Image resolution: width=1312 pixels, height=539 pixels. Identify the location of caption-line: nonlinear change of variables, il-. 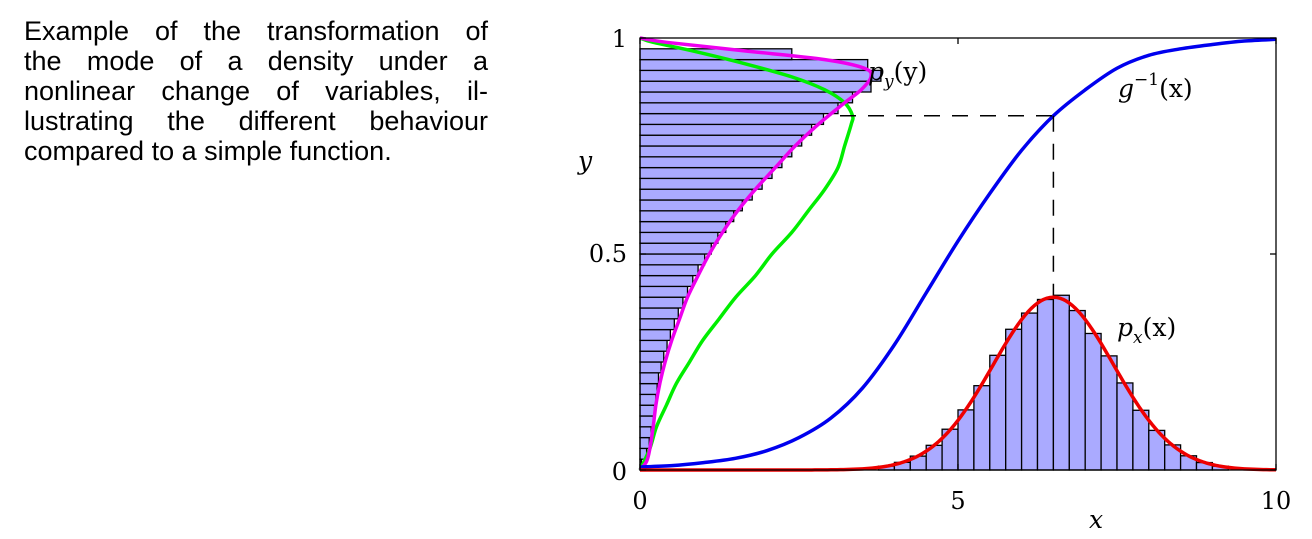
(256, 91).